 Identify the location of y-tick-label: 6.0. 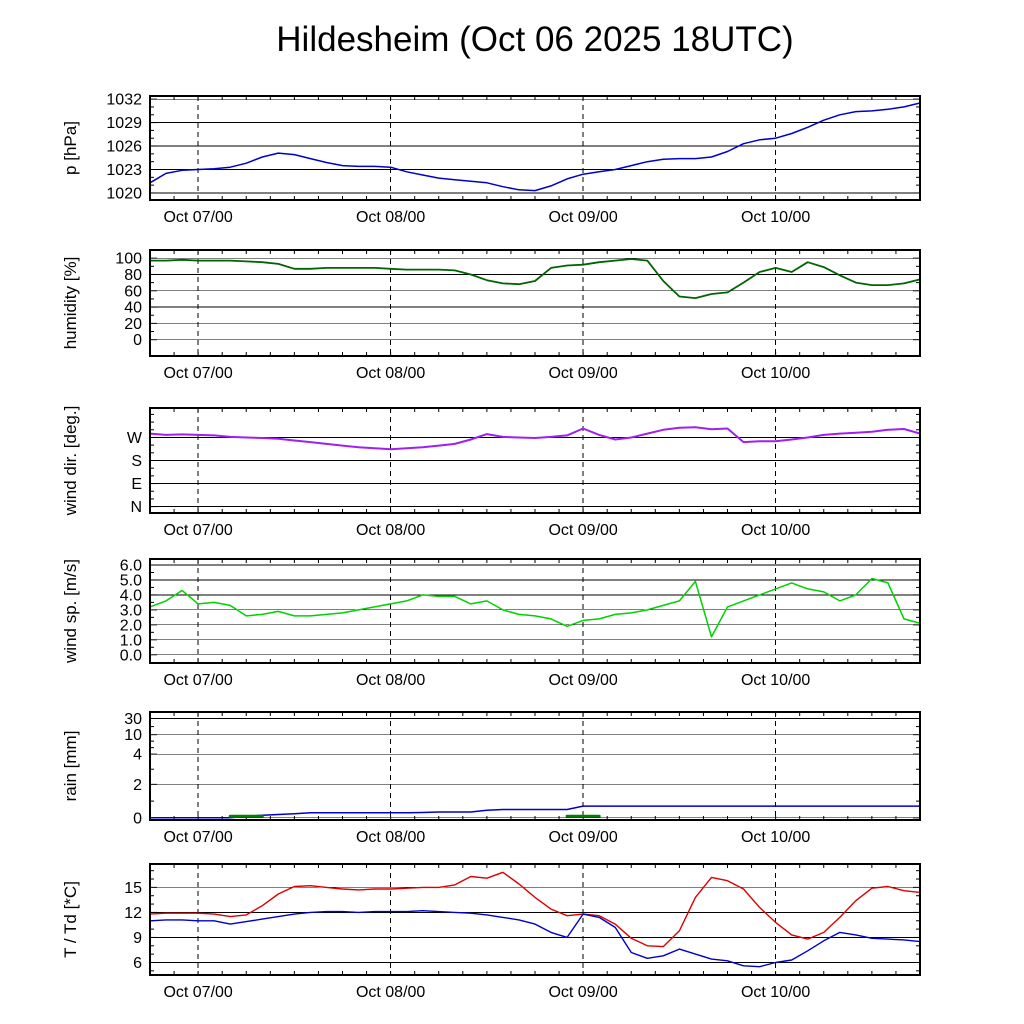
(131, 565).